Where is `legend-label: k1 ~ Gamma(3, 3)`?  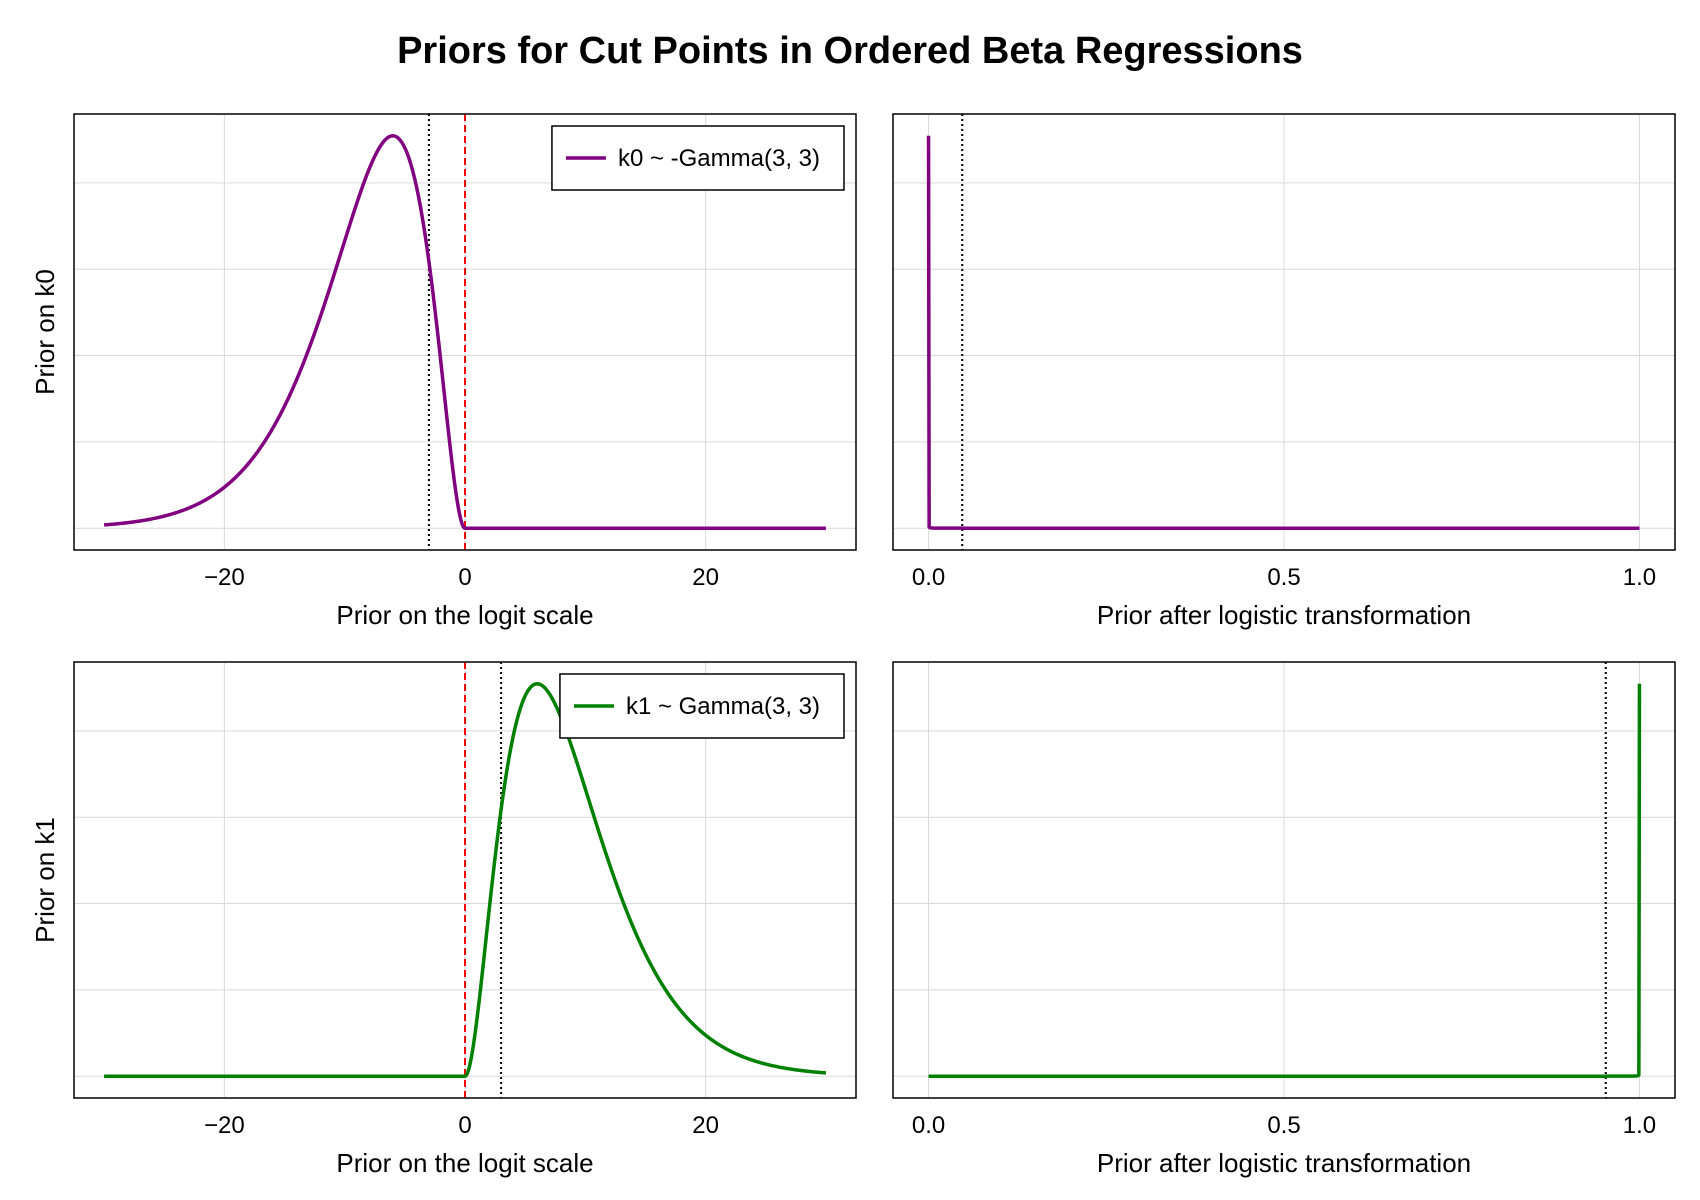
legend-label: k1 ~ Gamma(3, 3) is located at coordinates (723, 706).